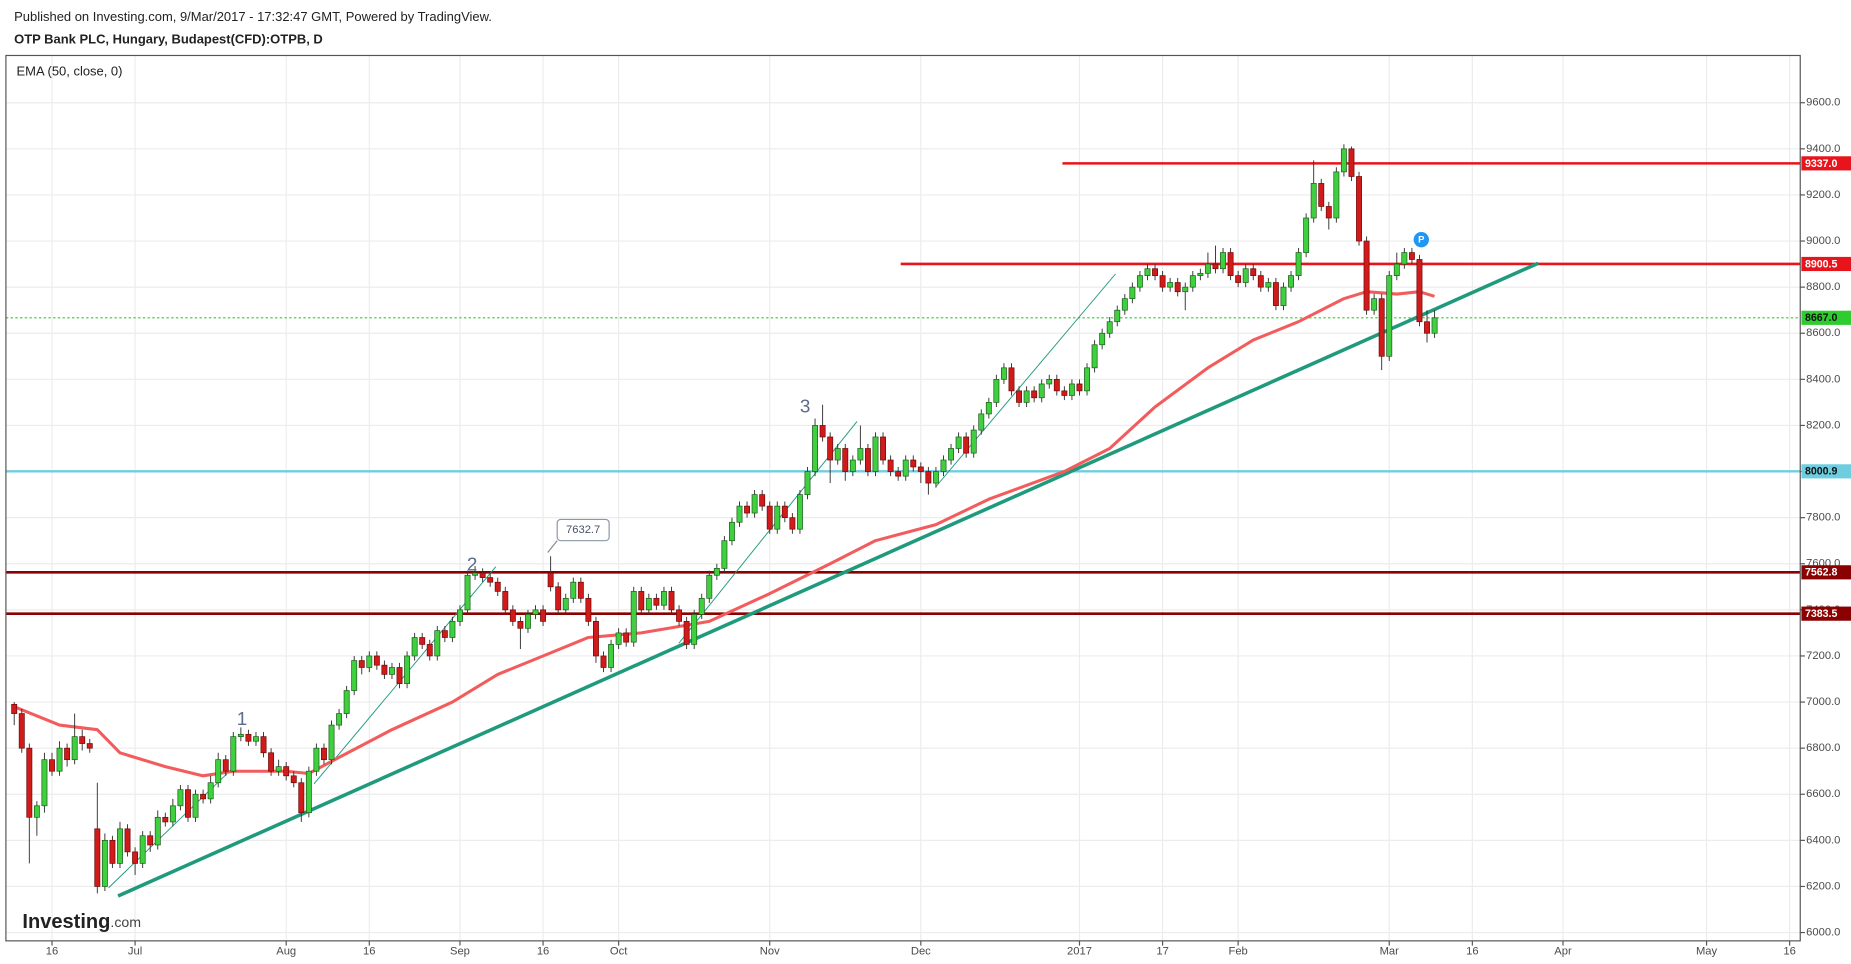  I want to click on y-tick-label: 6000.0, so click(1823, 933).